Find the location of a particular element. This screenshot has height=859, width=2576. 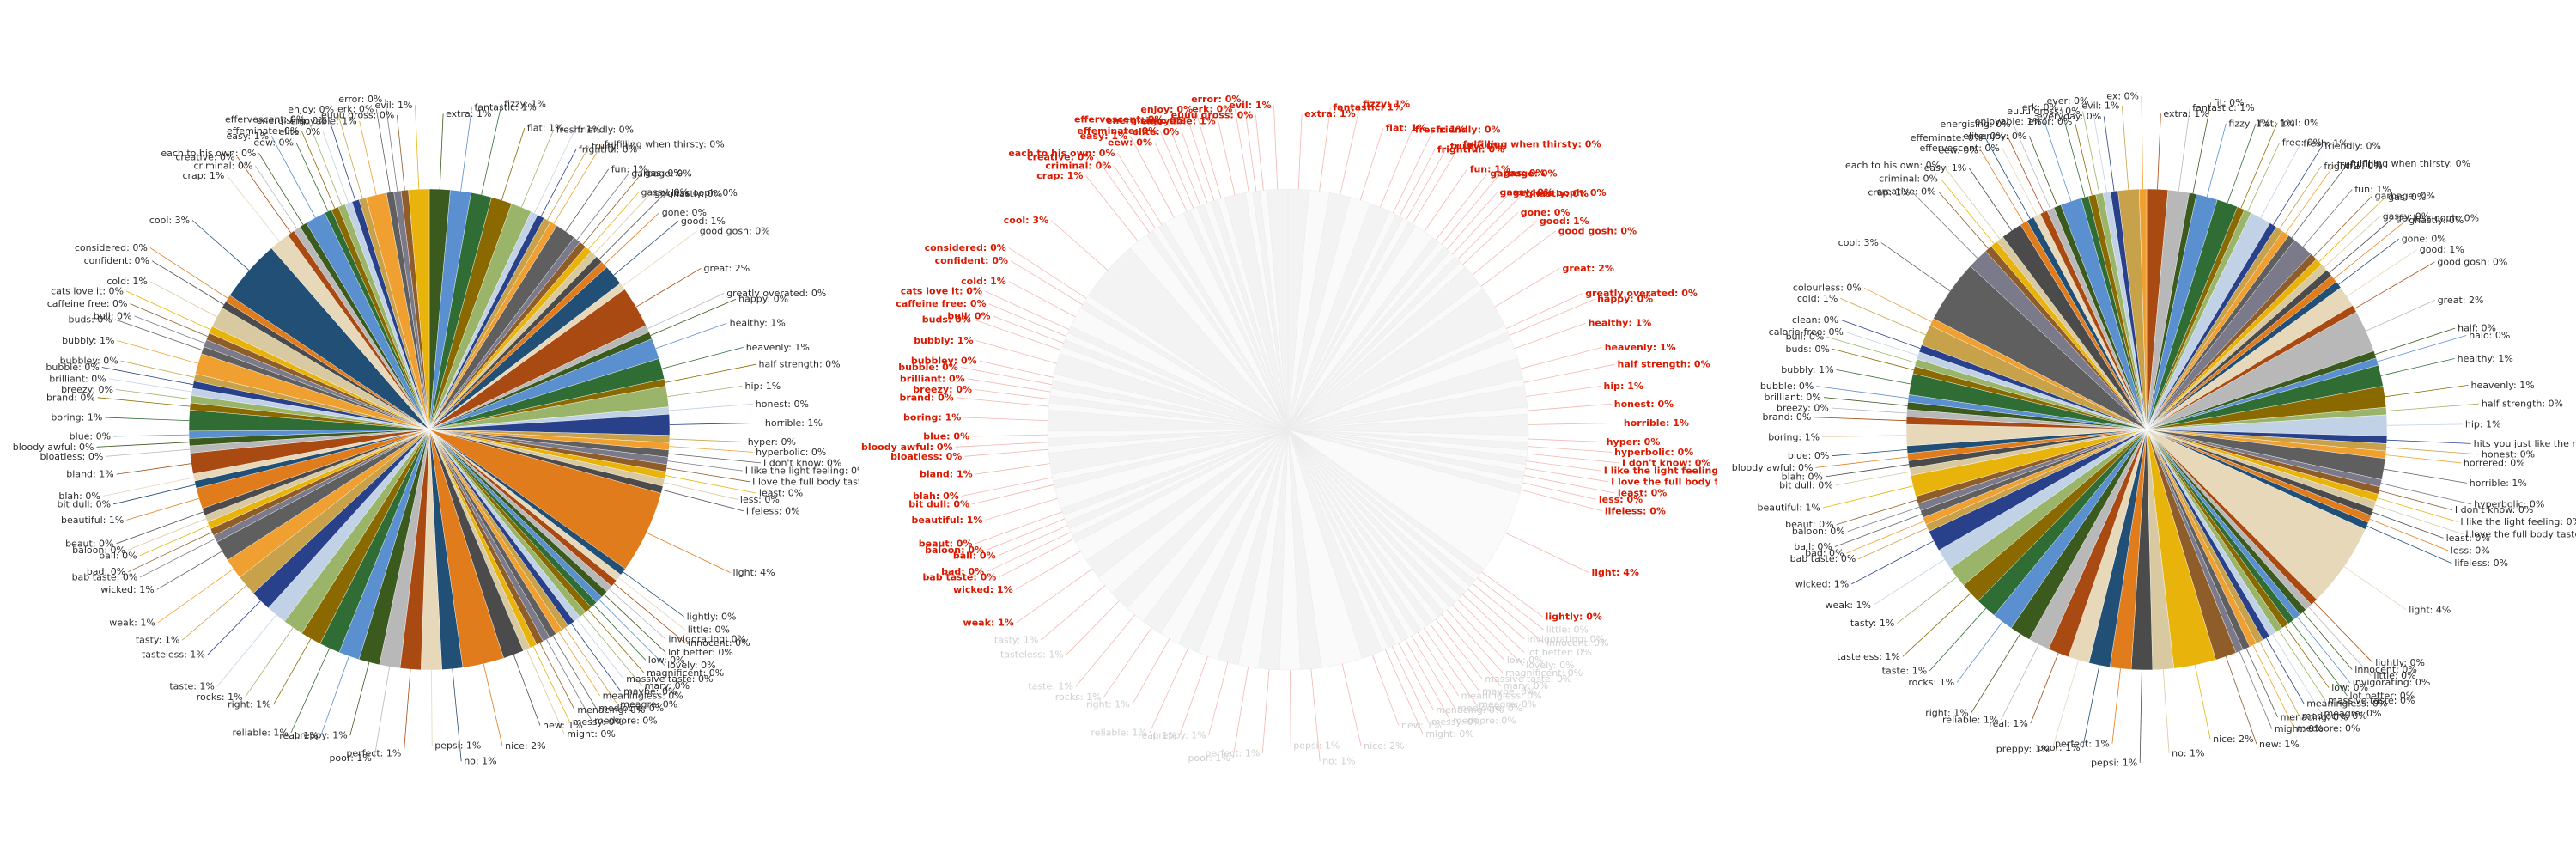

slice-label: criminal: 0% is located at coordinates (1909, 179).